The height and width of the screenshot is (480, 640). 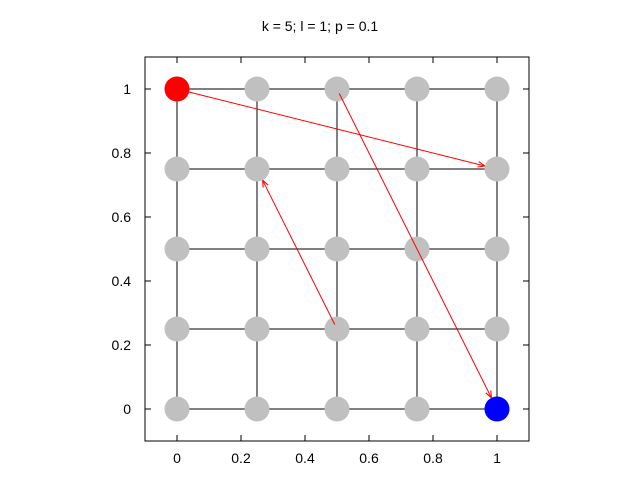 What do you see at coordinates (241, 458) in the screenshot?
I see `x-tick-label: 0.2` at bounding box center [241, 458].